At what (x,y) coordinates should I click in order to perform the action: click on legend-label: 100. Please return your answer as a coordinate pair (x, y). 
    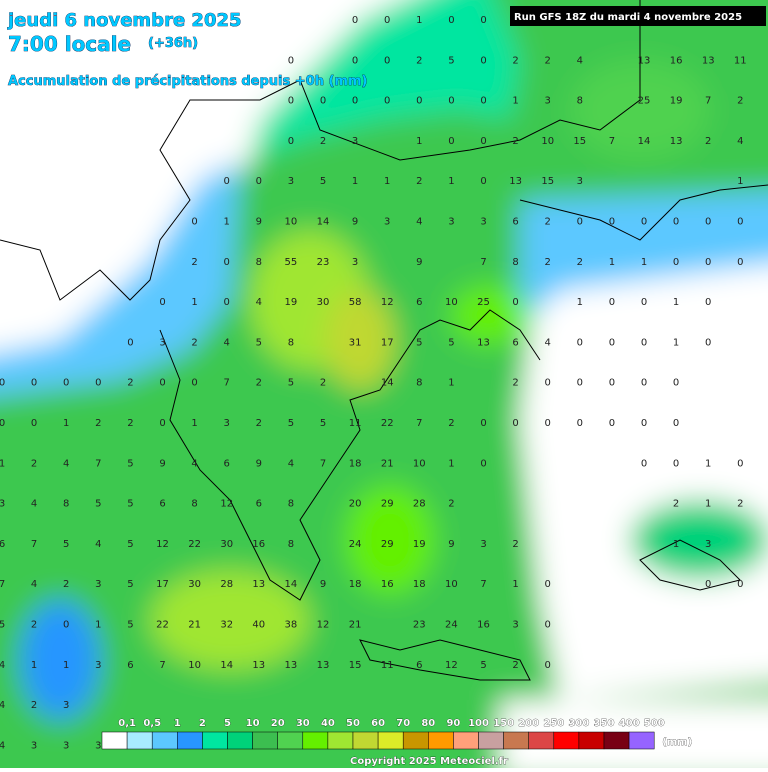
    Looking at the image, I should click on (478, 723).